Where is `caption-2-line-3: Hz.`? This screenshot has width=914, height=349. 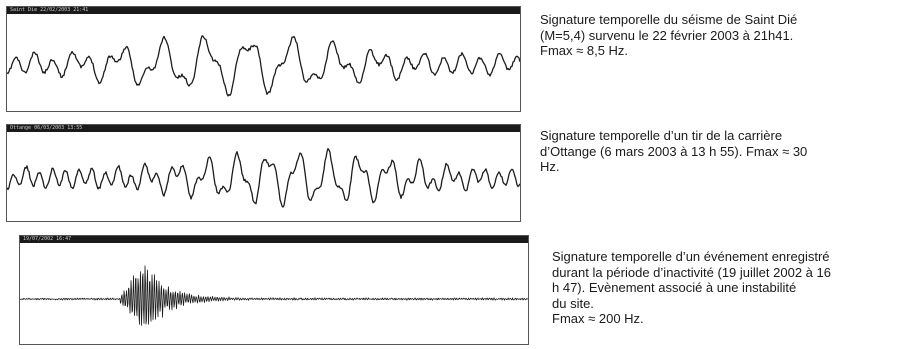 caption-2-line-3: Hz. is located at coordinates (550, 166).